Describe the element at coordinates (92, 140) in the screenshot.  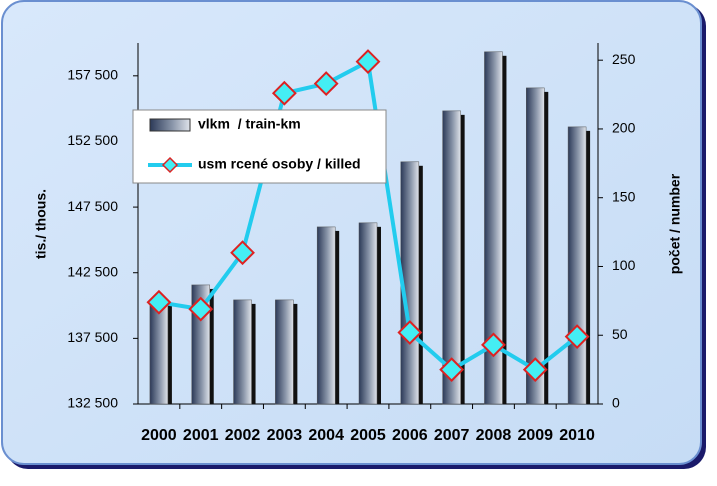
I see `y-tick-label: 152 500` at that location.